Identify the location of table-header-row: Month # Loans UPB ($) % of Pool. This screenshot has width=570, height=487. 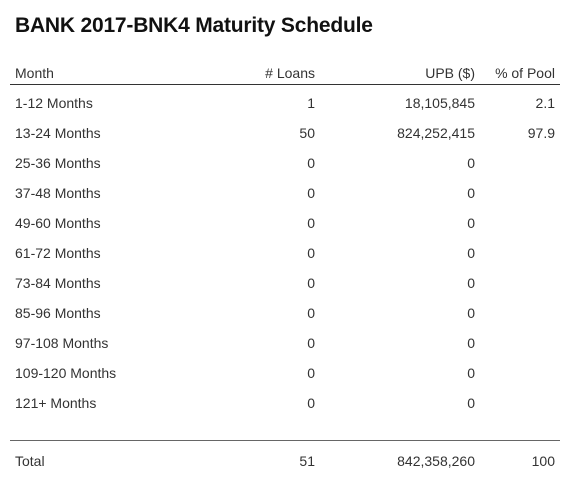
(285, 73).